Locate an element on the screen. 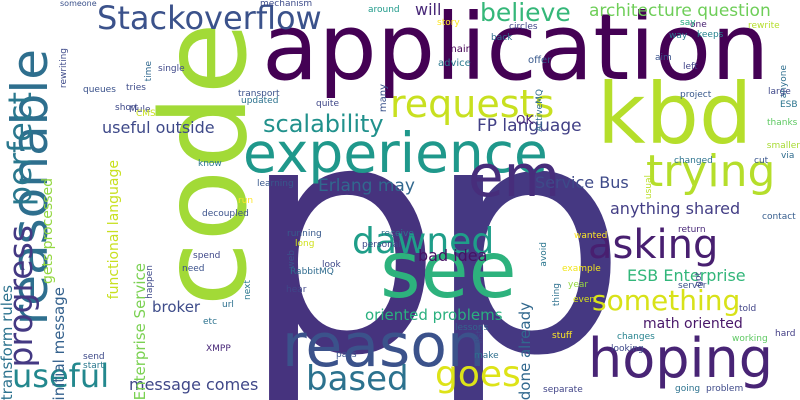 Image resolution: width=800 pixels, height=400 pixels. word-hard: hard is located at coordinates (785, 334).